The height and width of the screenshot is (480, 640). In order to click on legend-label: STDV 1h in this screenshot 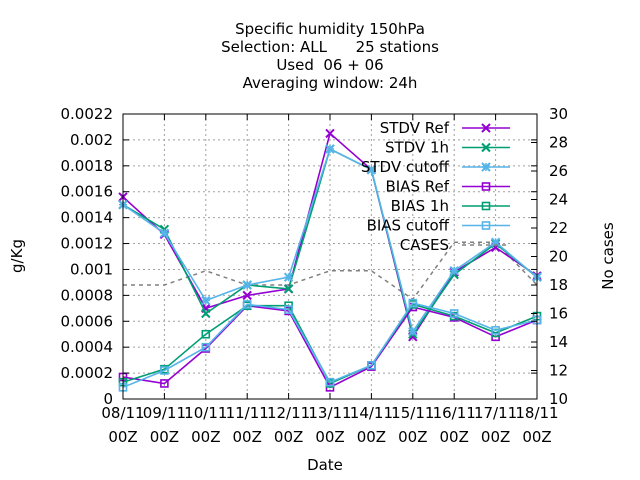, I will do `click(417, 148)`.